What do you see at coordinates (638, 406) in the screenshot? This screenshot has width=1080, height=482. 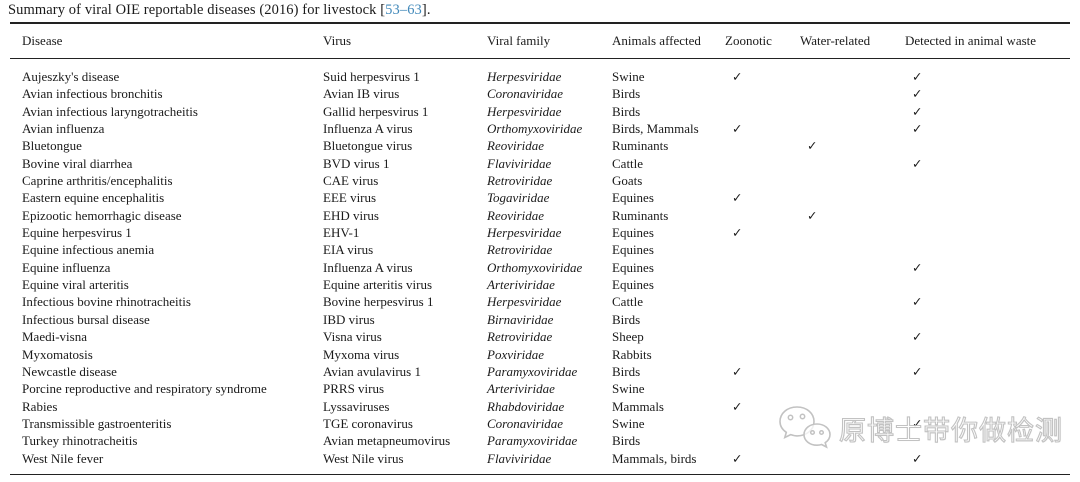 I see `animals-cell: Mammals` at bounding box center [638, 406].